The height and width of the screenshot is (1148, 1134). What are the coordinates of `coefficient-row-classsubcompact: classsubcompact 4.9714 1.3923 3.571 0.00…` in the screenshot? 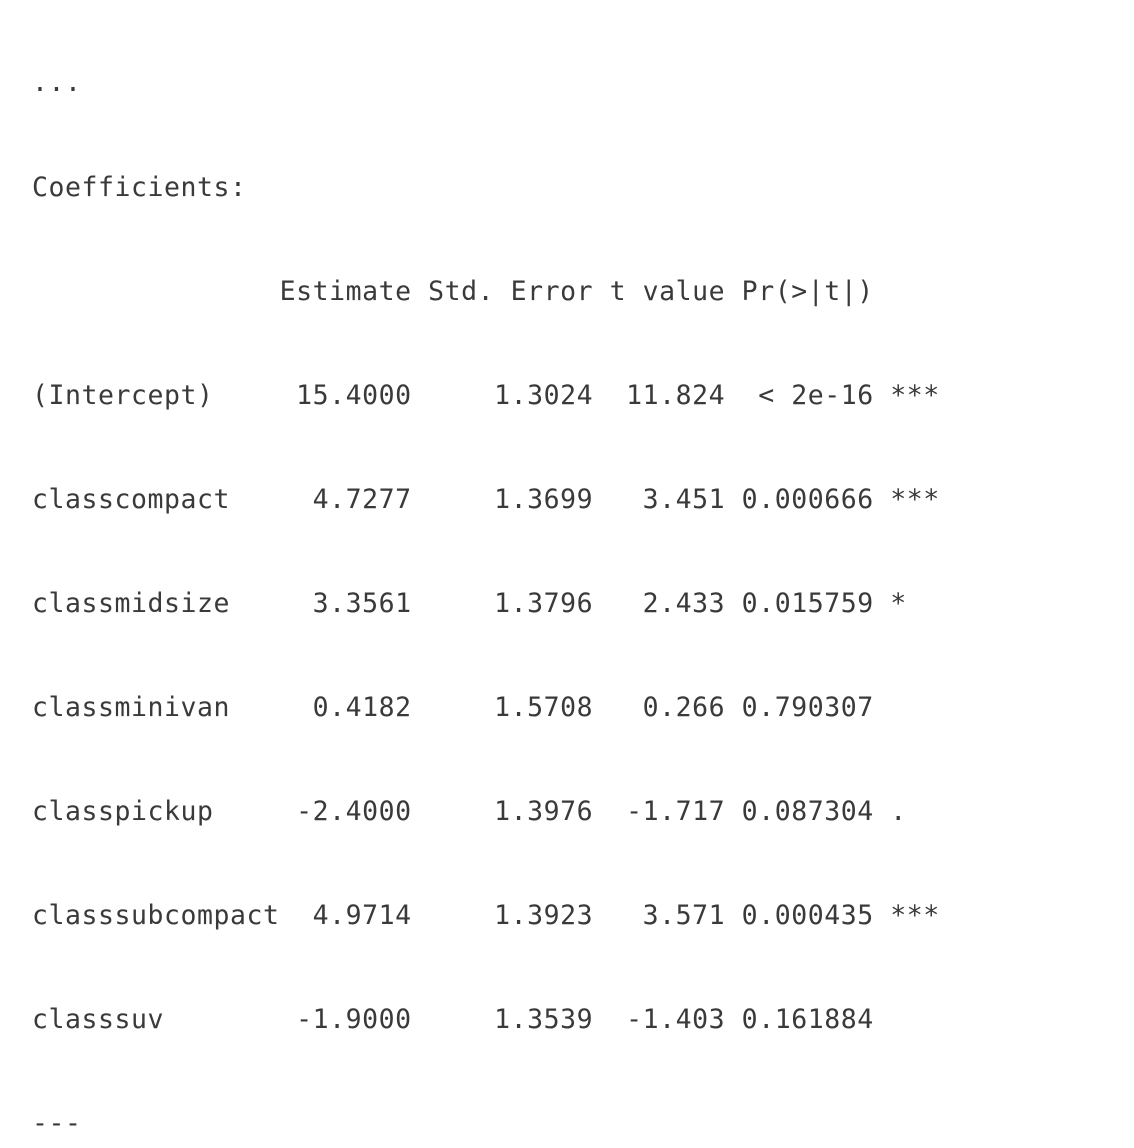 It's located at (486, 916).